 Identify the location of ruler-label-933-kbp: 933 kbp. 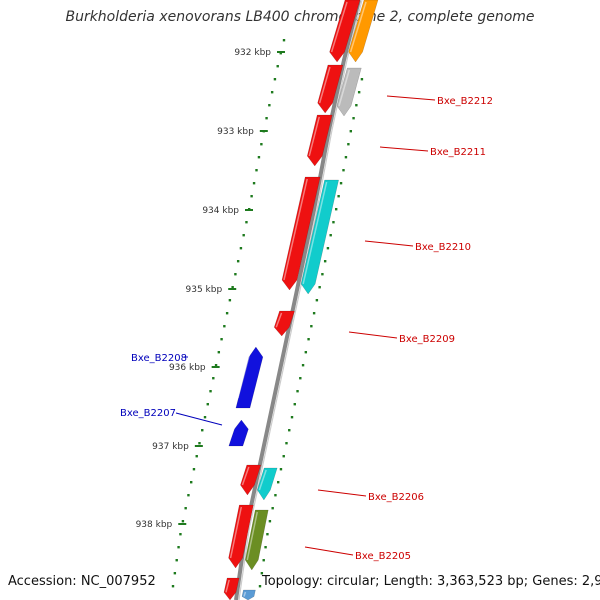
(235, 132).